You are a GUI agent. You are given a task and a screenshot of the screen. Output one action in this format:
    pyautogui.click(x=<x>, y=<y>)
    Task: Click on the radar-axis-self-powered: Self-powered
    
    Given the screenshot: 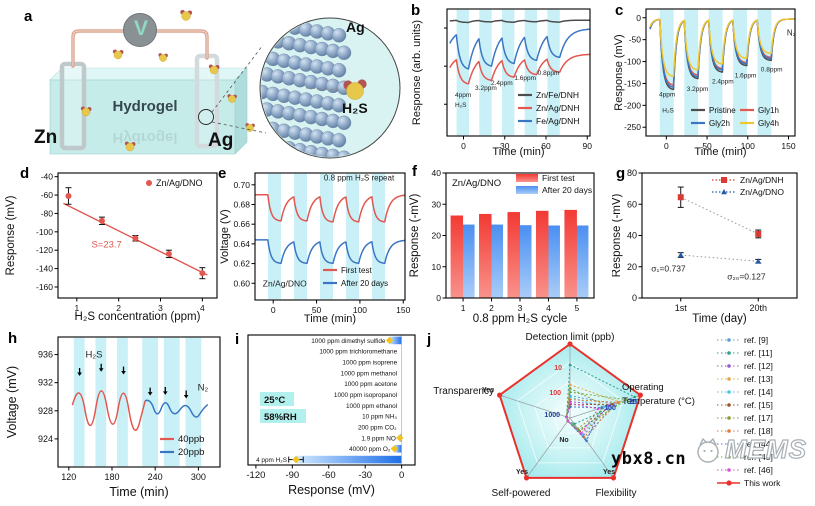 What is the action you would take?
    pyautogui.click(x=521, y=493)
    